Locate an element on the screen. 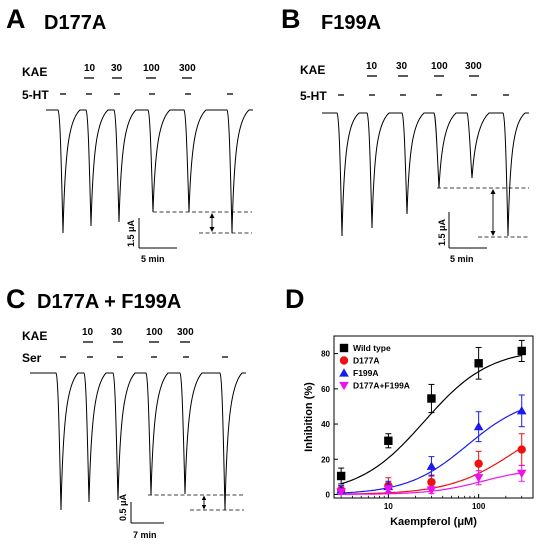  panel-b-conc-10: 10 is located at coordinates (372, 66).